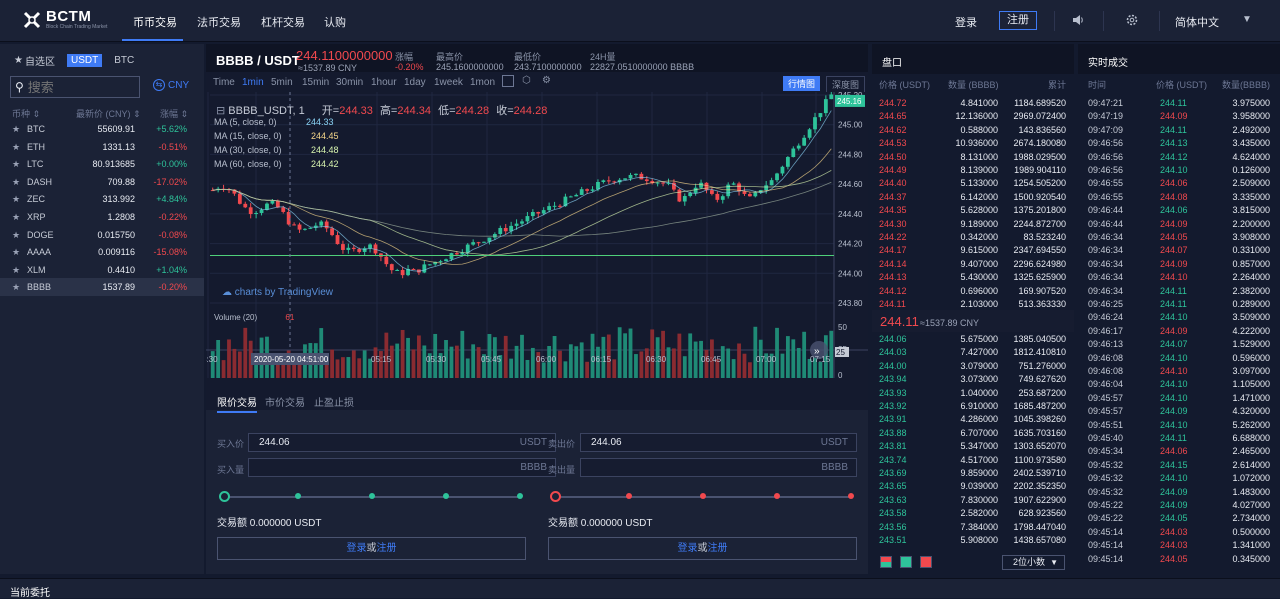 The image size is (1280, 599). Describe the element at coordinates (386, 548) in the screenshot. I see `buy-register-link: 注册` at that location.